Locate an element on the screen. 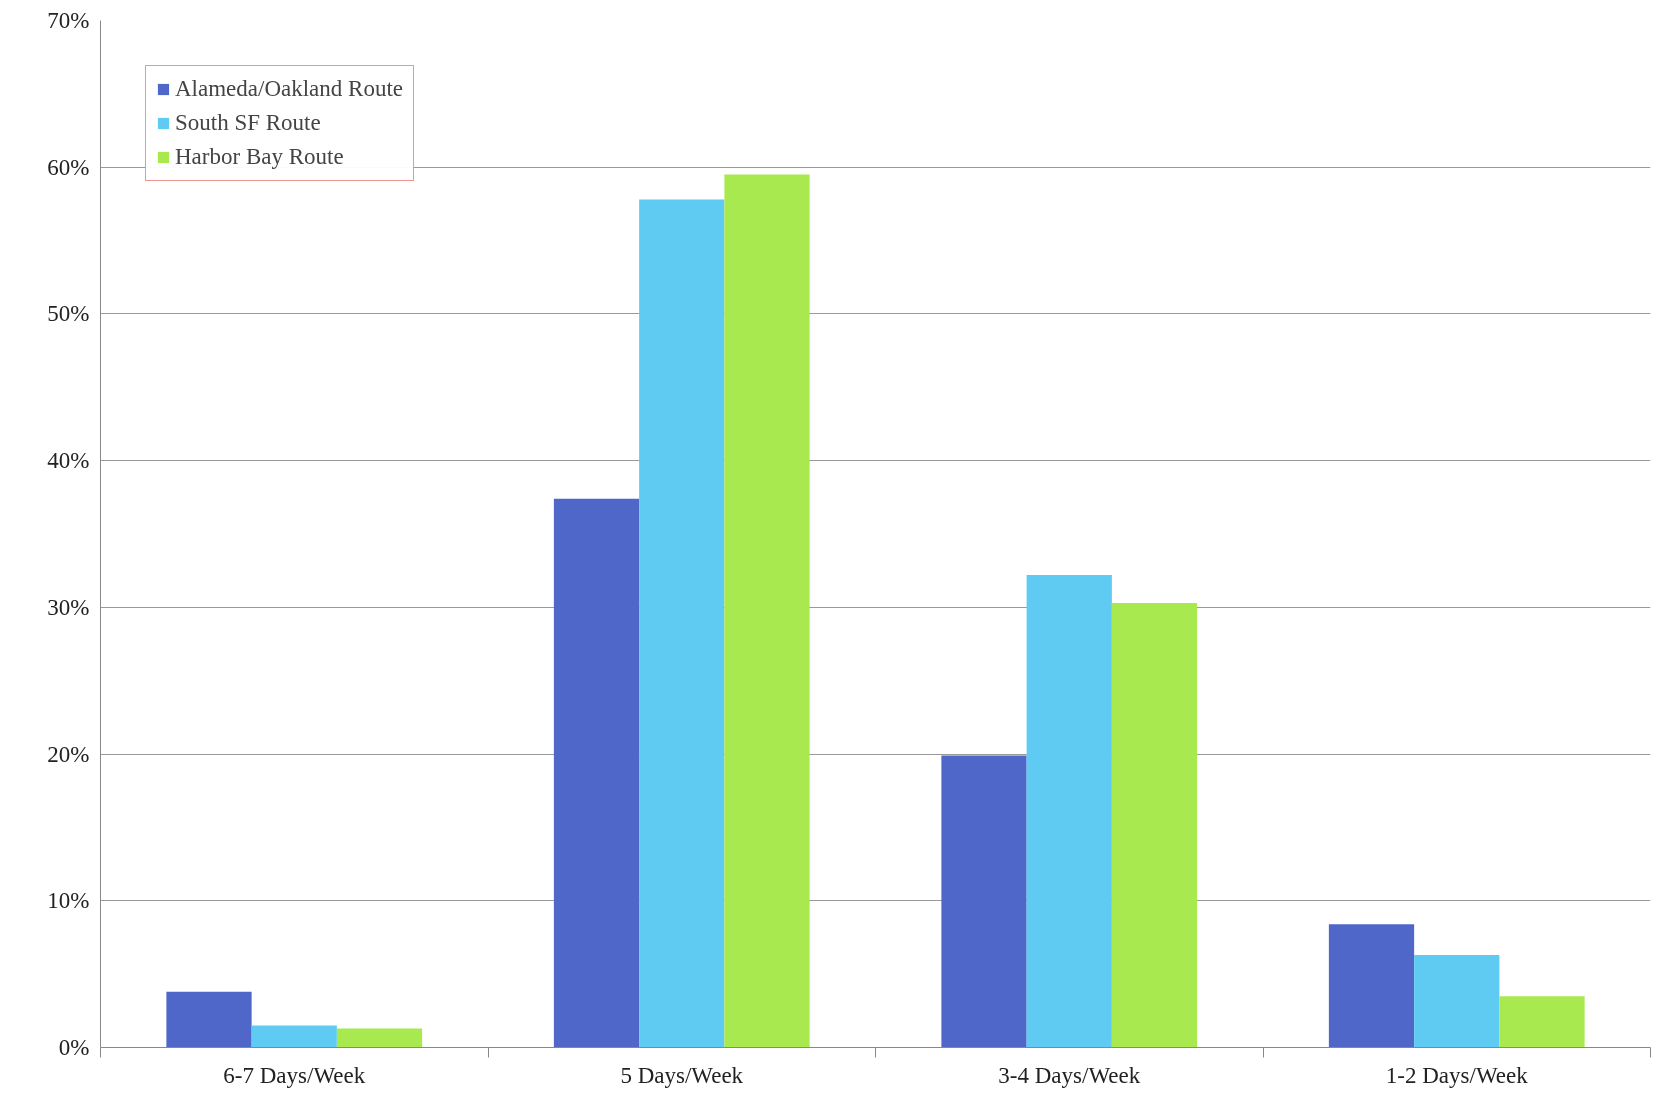 The width and height of the screenshot is (1679, 1100). y-tick-label: 70% is located at coordinates (68, 20).